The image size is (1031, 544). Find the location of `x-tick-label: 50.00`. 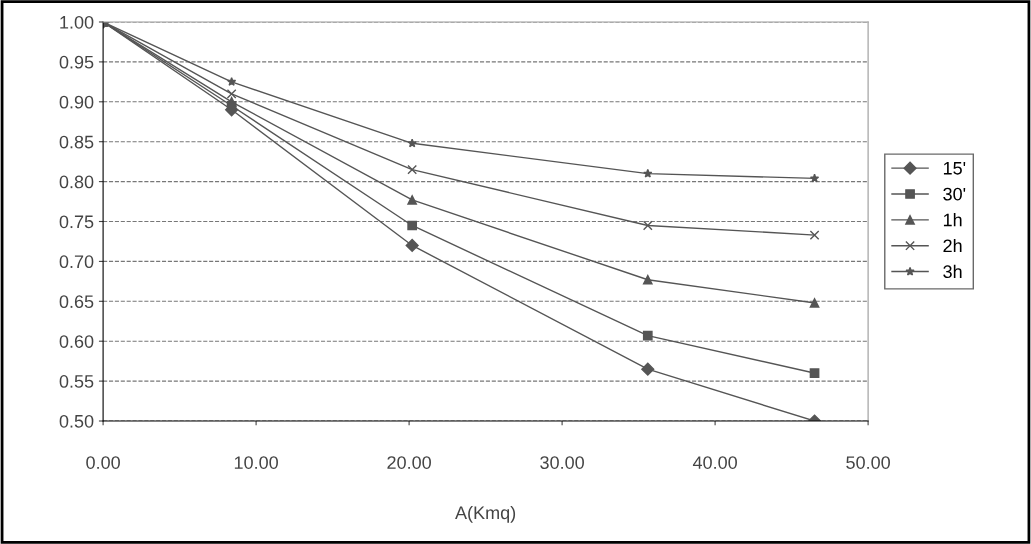

x-tick-label: 50.00 is located at coordinates (868, 462).